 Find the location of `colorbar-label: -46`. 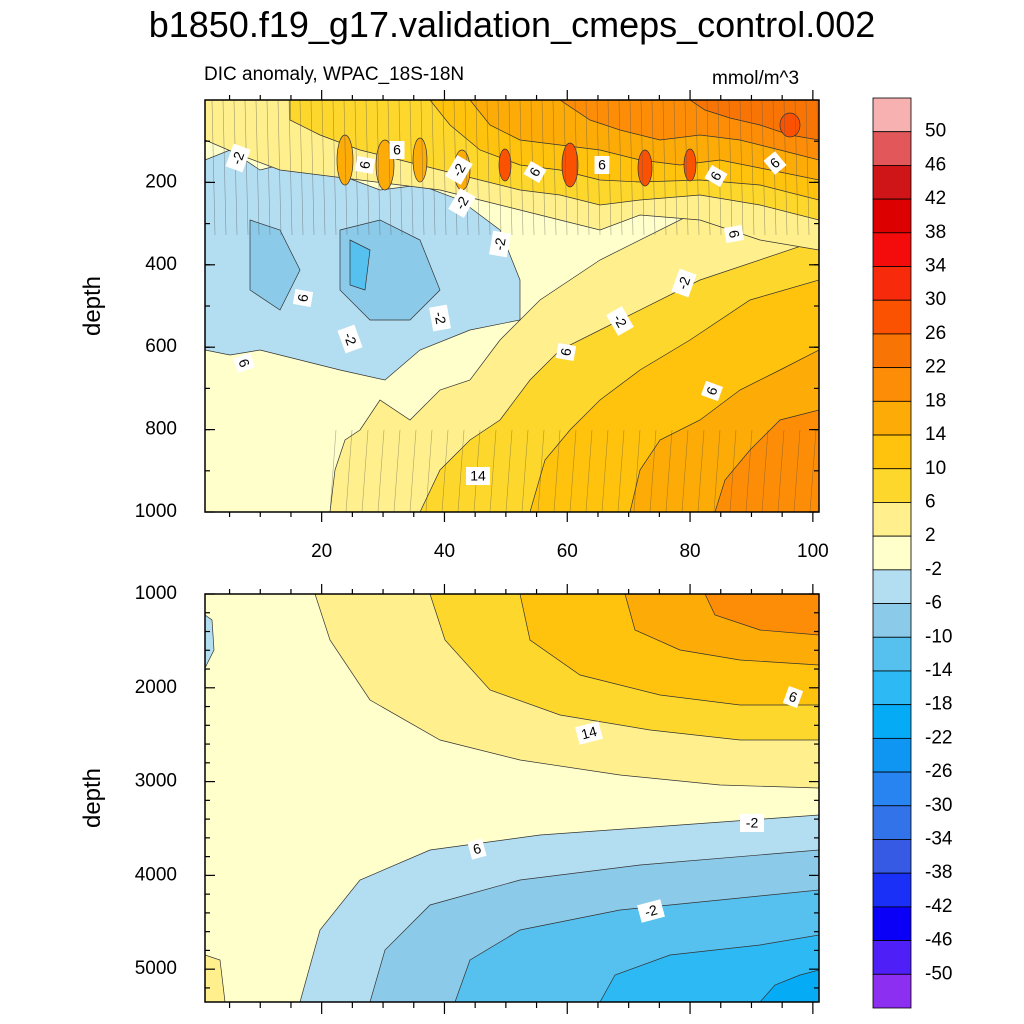

colorbar-label: -46 is located at coordinates (938, 940).